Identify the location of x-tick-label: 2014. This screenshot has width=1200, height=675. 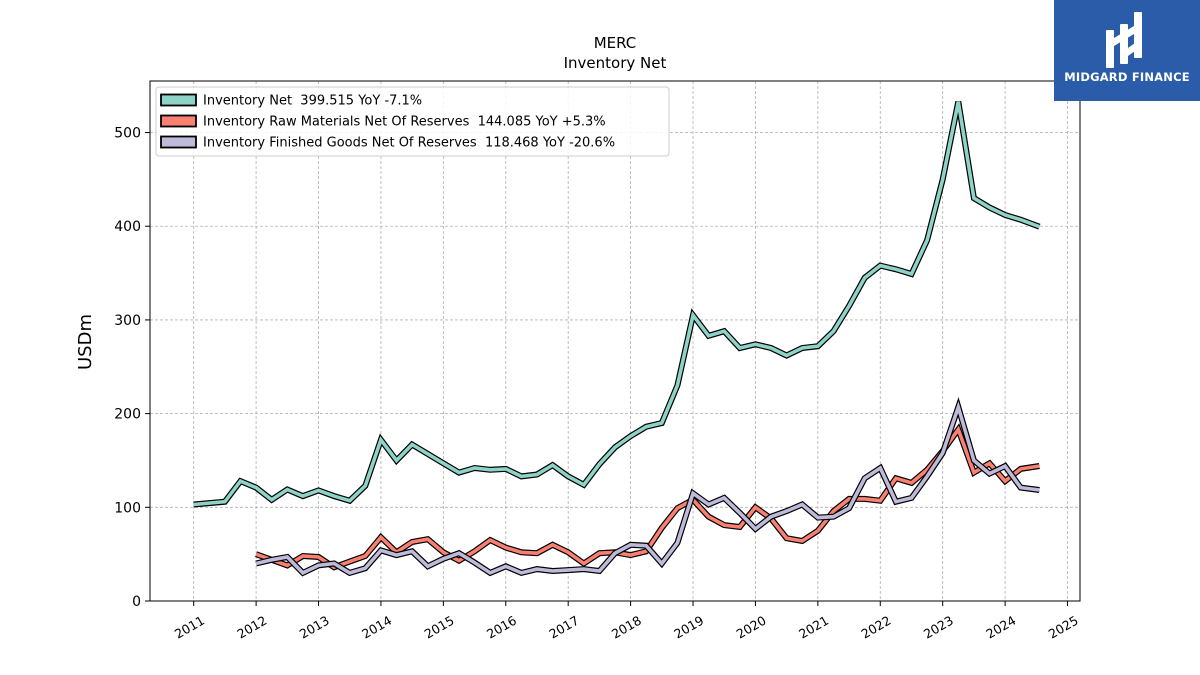
(376, 627).